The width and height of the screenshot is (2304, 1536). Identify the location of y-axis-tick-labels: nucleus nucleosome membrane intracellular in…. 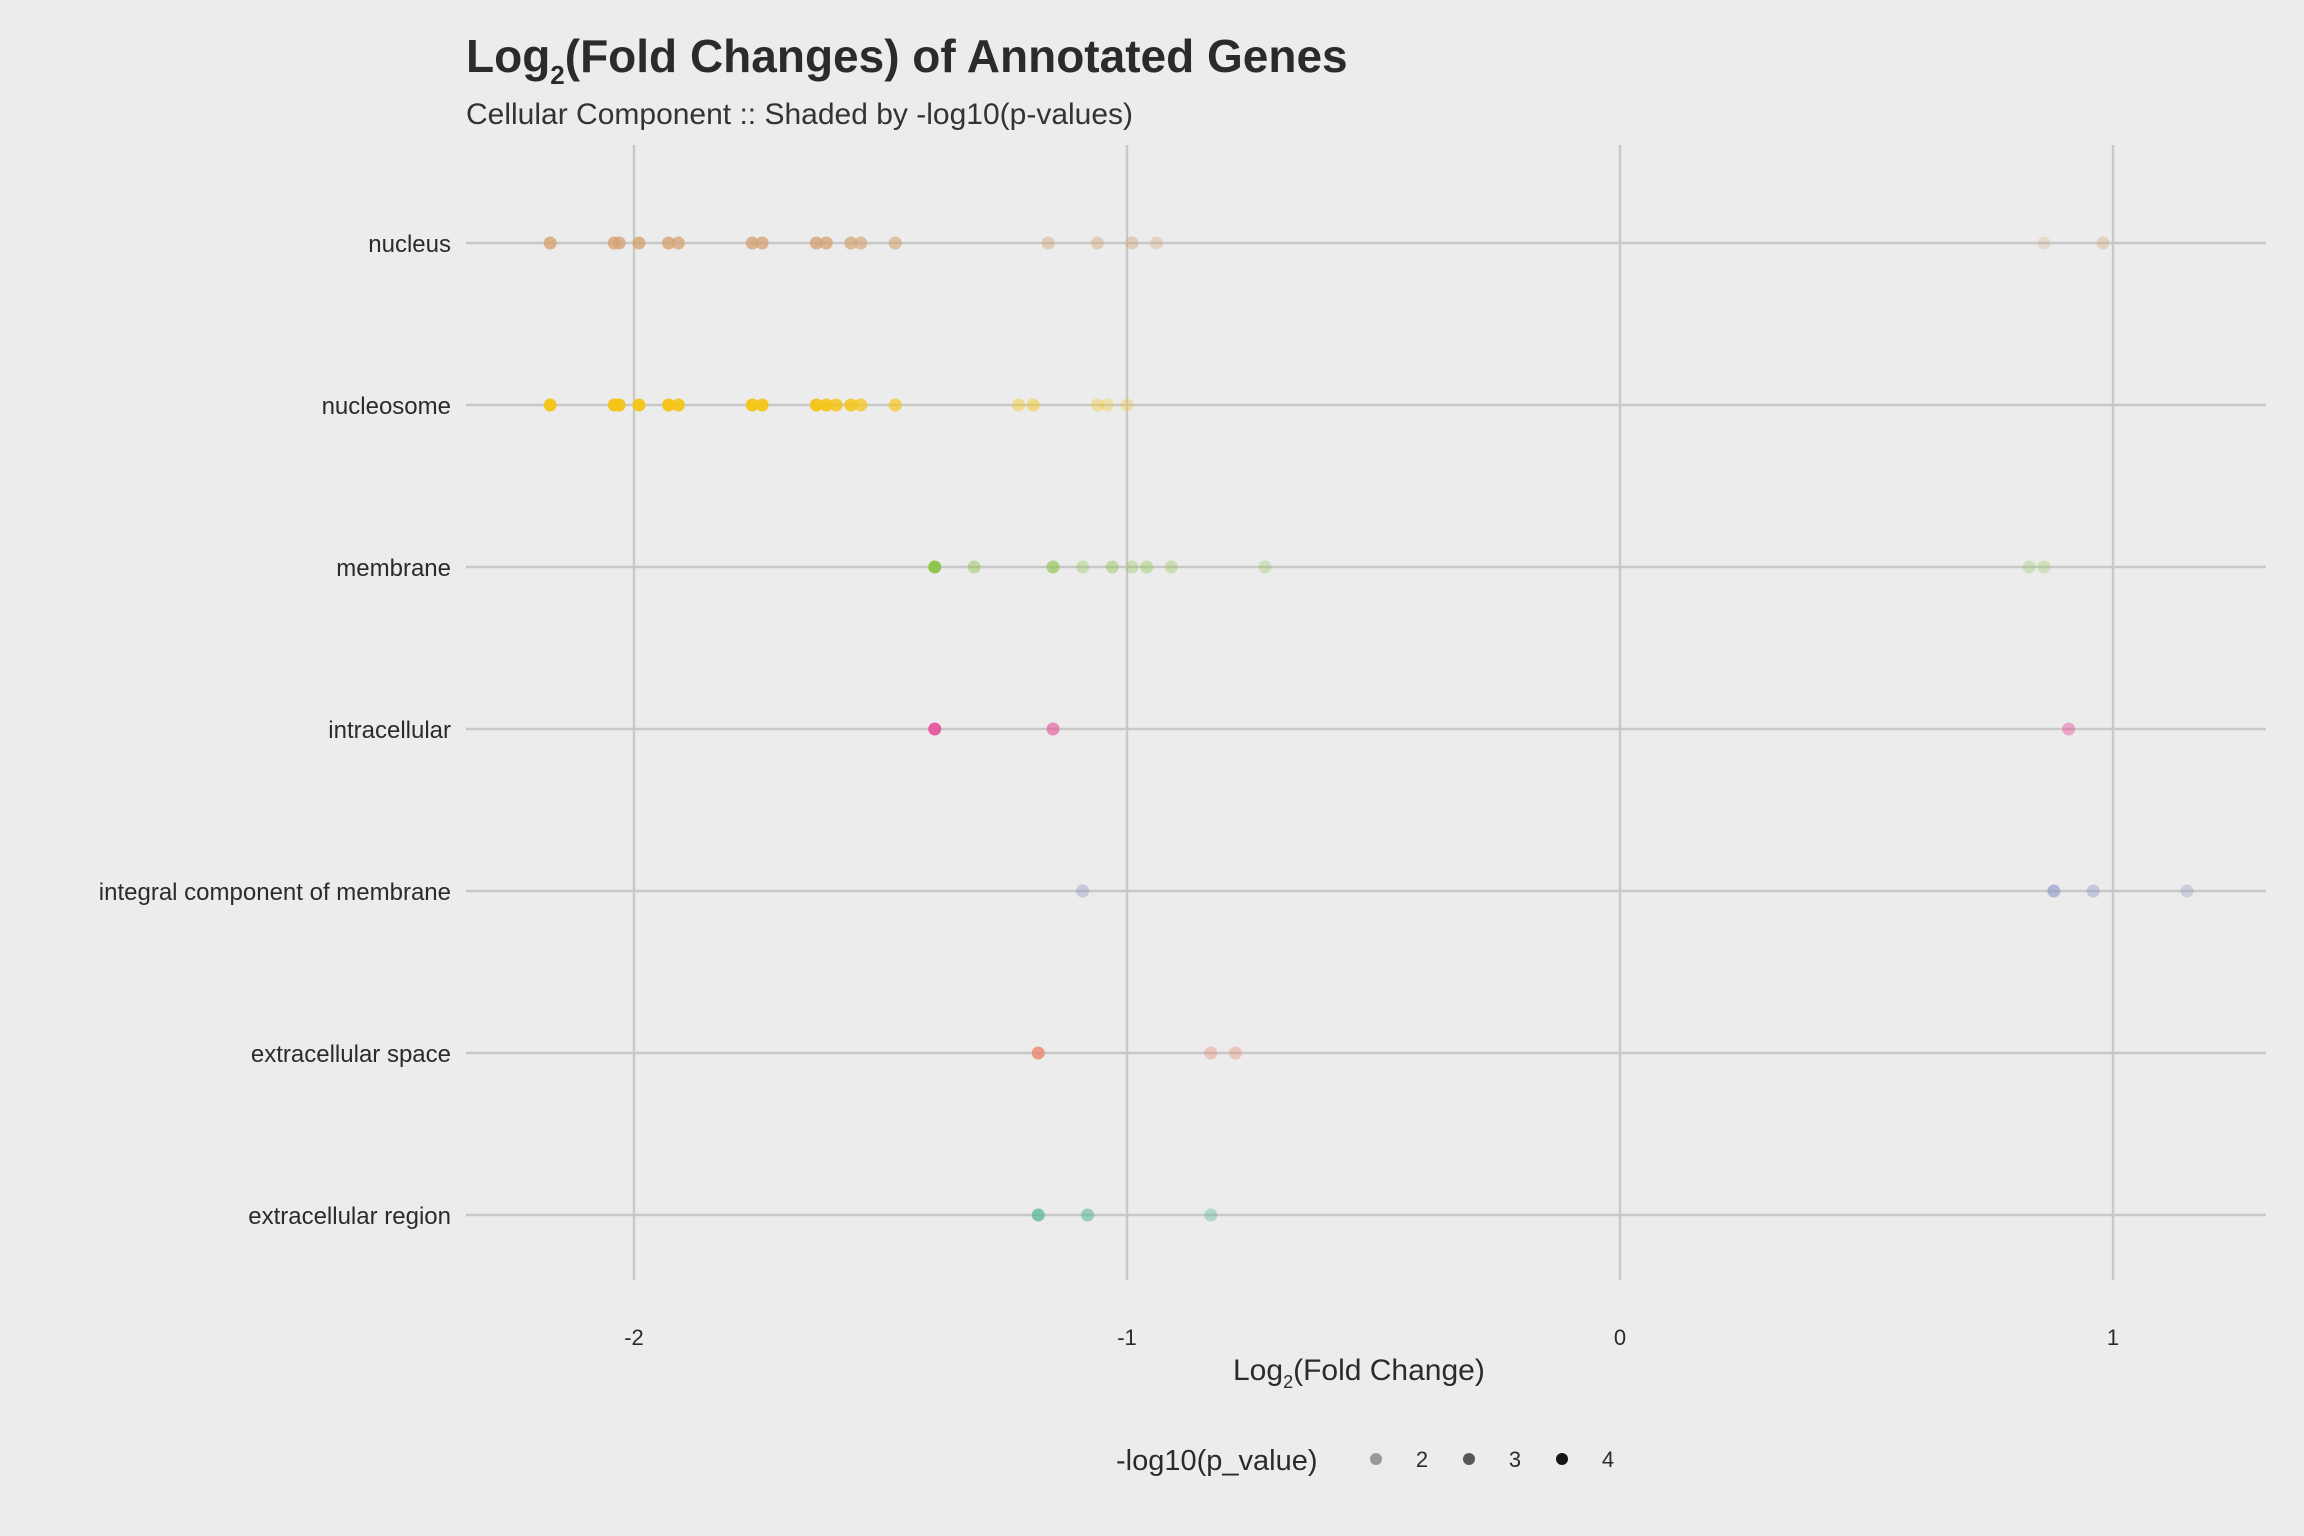
(275, 730).